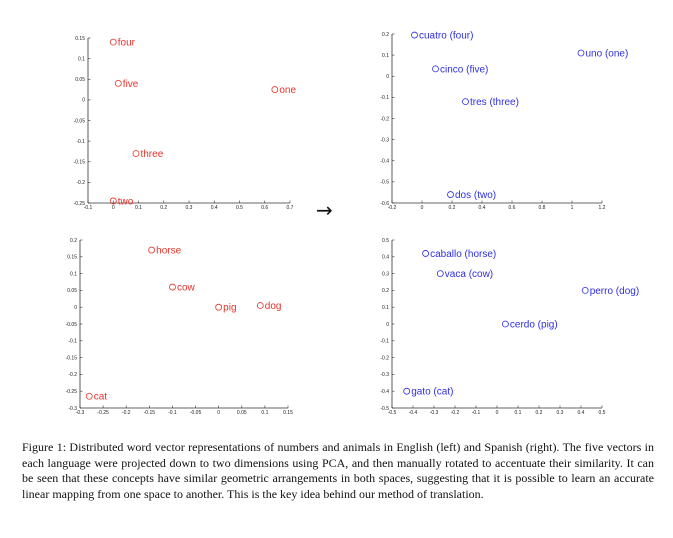 This screenshot has width=673, height=538. What do you see at coordinates (196, 413) in the screenshot?
I see `x-tick-label: -0.05` at bounding box center [196, 413].